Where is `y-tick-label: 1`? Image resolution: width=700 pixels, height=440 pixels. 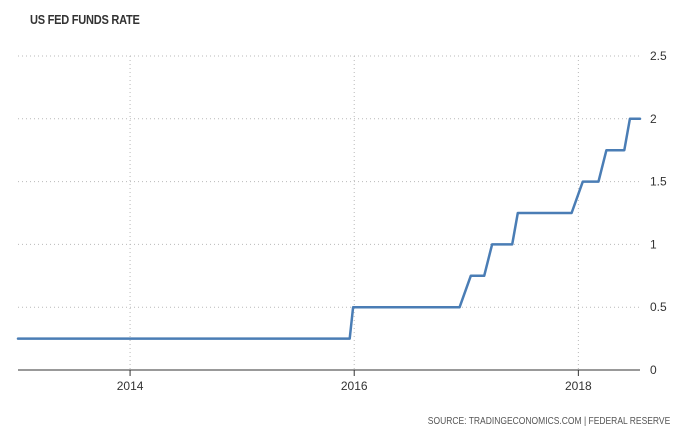
y-tick-label: 1 is located at coordinates (653, 244).